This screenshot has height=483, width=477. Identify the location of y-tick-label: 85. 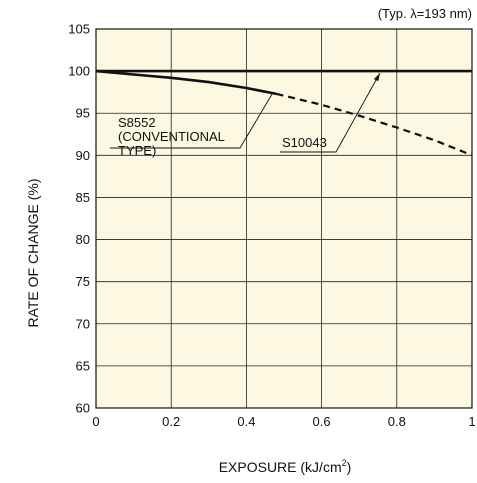
(83, 197).